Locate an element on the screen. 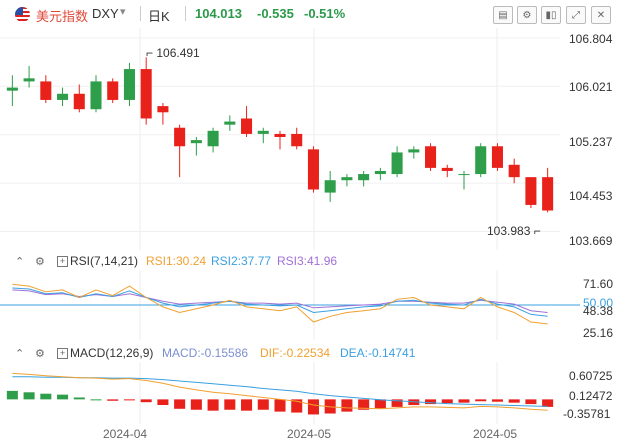  rsi1-value: RSI1:30.24 is located at coordinates (176, 261).